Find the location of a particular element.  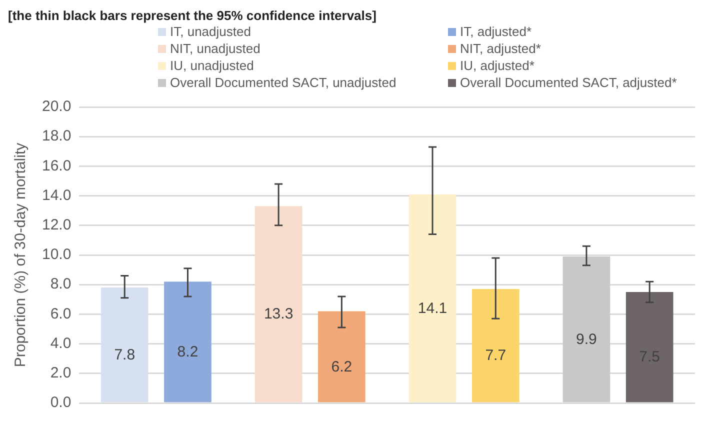

data-label: 9.9 is located at coordinates (586, 339).